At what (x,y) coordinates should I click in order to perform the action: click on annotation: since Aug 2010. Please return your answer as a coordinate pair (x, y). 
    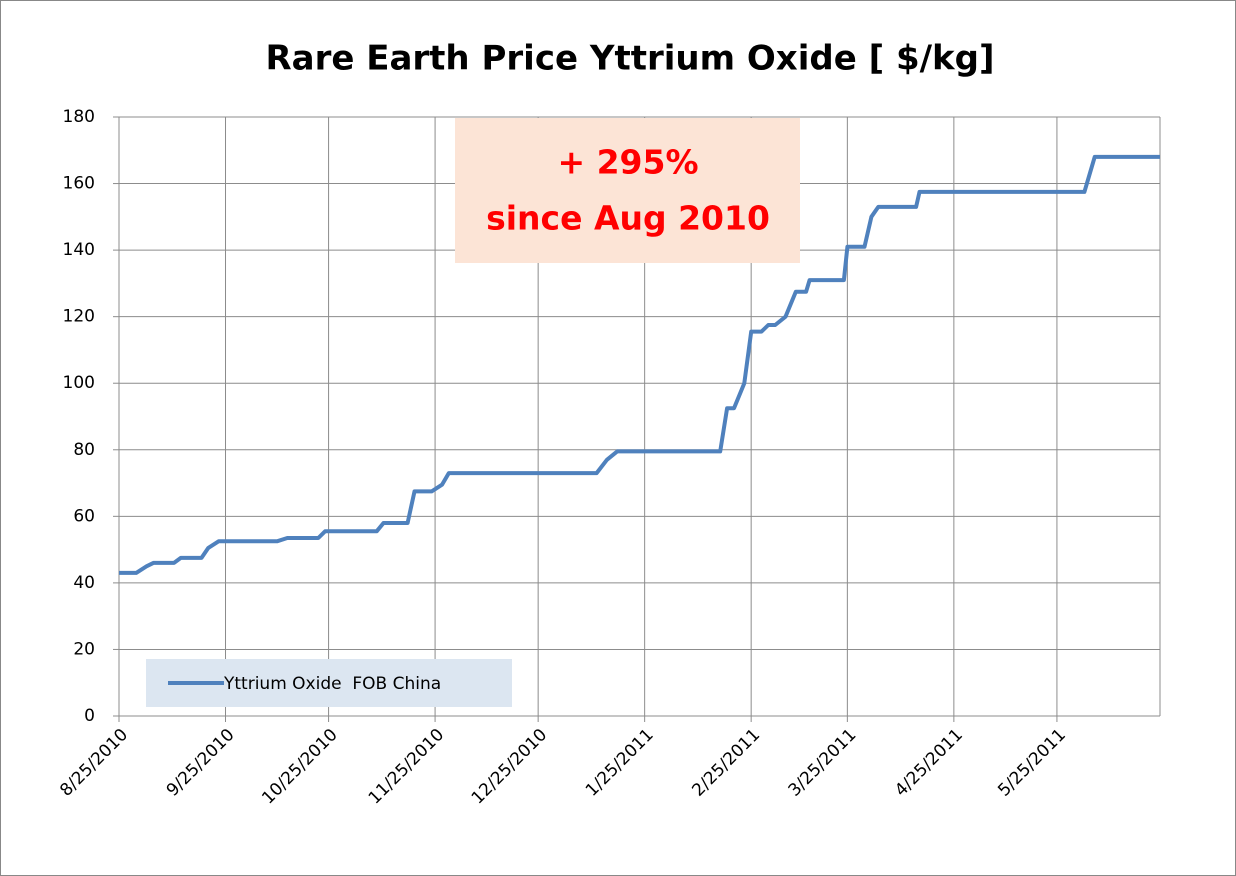
    Looking at the image, I should click on (628, 218).